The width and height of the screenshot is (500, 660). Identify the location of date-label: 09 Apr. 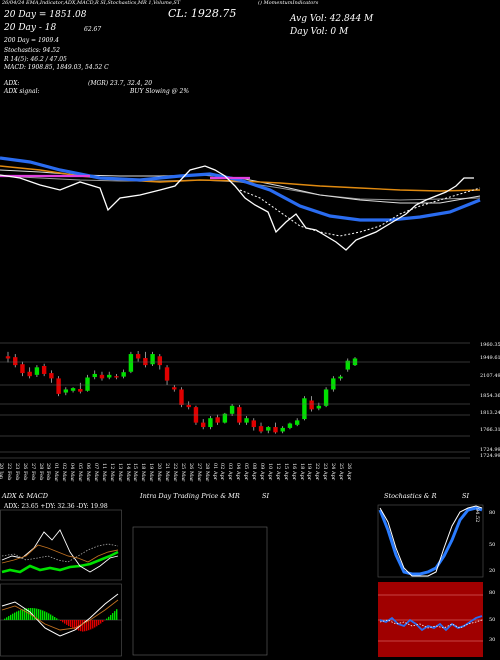
(262, 472).